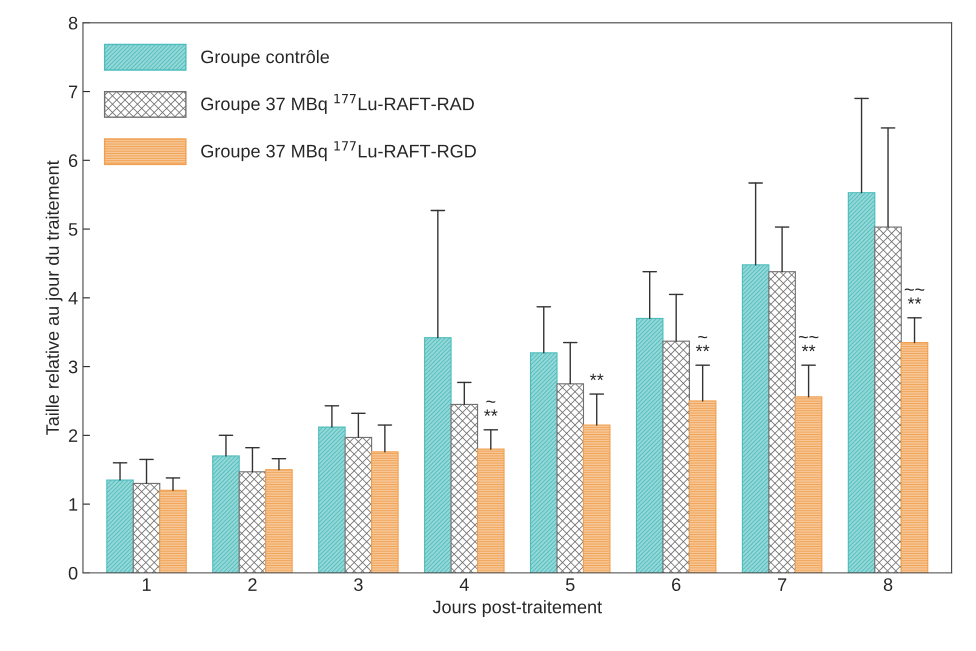 This screenshot has width=976, height=651. What do you see at coordinates (73, 504) in the screenshot?
I see `y-tick-label: 1` at bounding box center [73, 504].